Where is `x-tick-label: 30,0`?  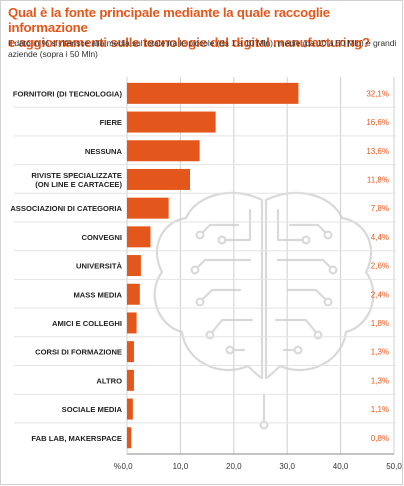
x-tick-label: 30,0 is located at coordinates (287, 466).